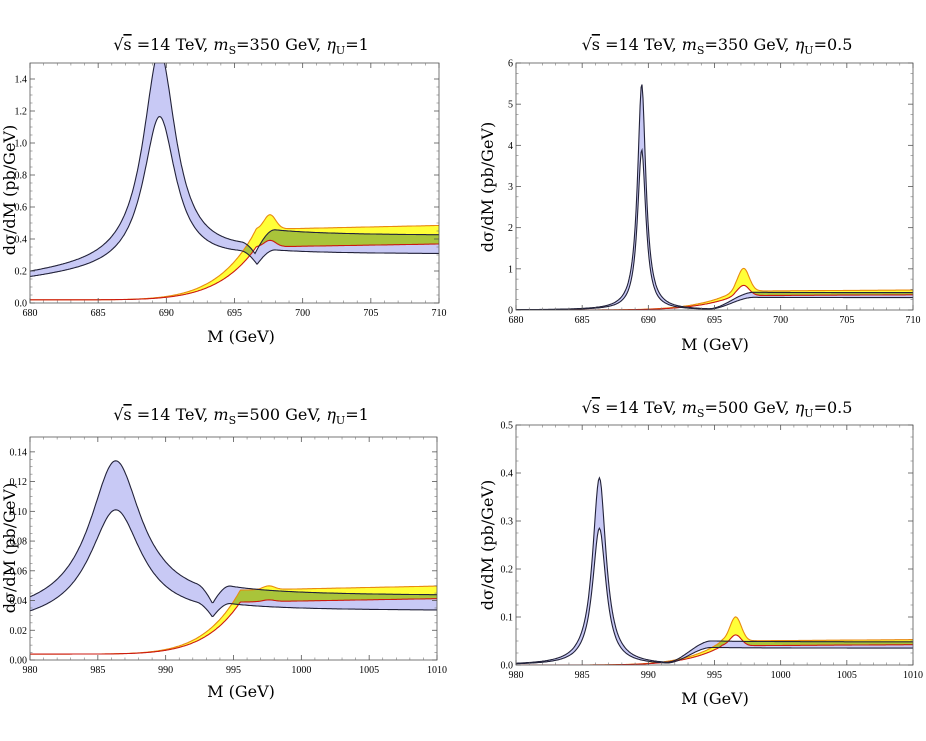 Image resolution: width=926 pixels, height=741 pixels. Describe the element at coordinates (166, 313) in the screenshot. I see `panel-1-xtick-label: 690` at that location.